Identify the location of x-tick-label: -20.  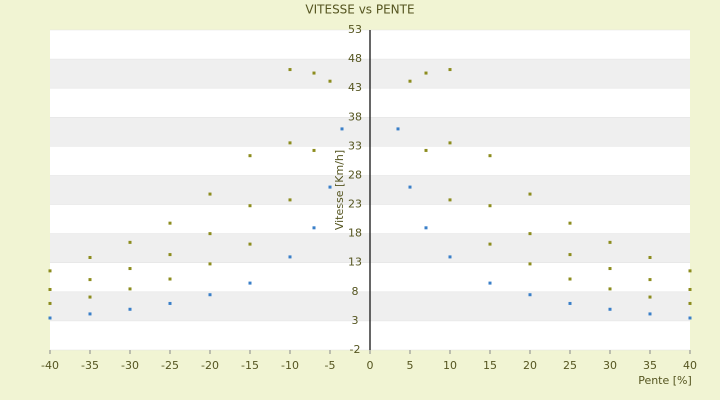
(210, 365).